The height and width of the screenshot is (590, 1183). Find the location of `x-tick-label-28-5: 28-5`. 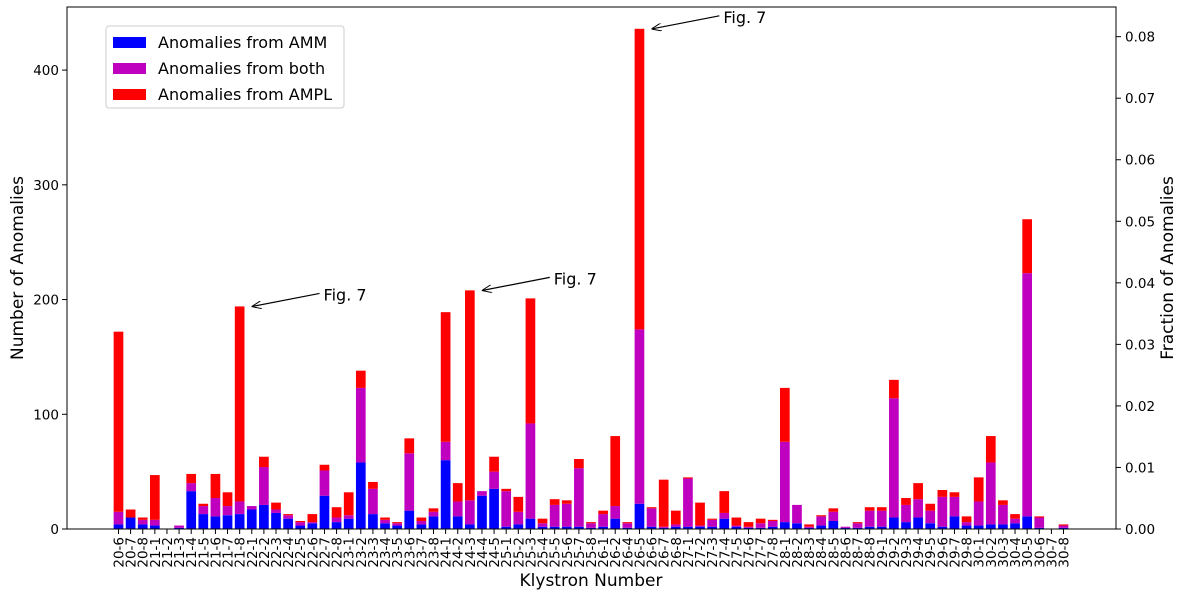

x-tick-label-28-5: 28-5 is located at coordinates (834, 552).